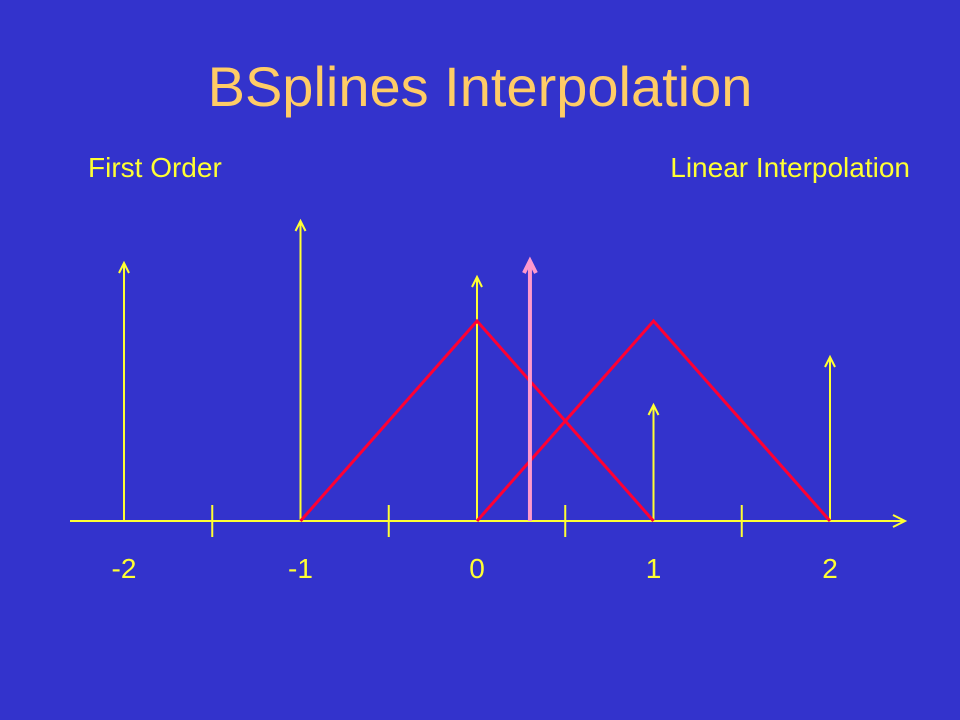  Describe the element at coordinates (790, 167) in the screenshot. I see `linear-interpolation-label: Linear Interpolation` at that location.